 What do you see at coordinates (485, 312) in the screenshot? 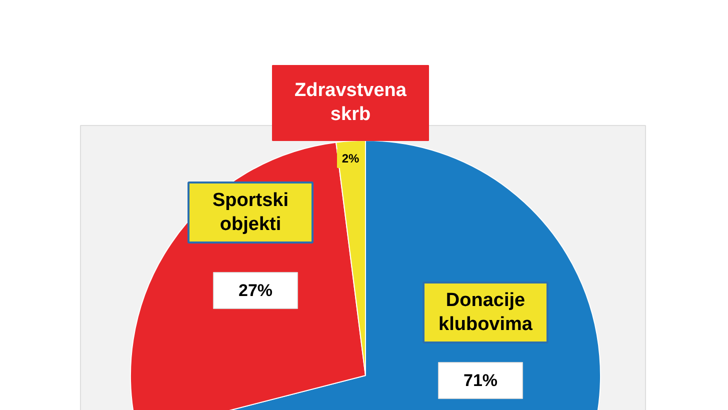
I see `slice-label: Donacije klubovima` at bounding box center [485, 312].